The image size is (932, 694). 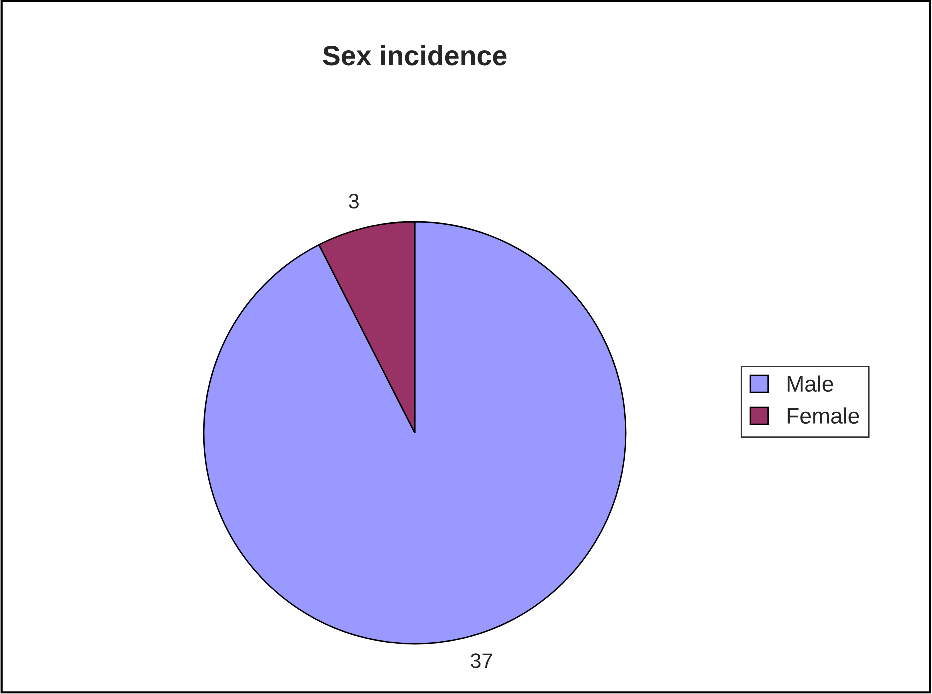 I want to click on data-label: 3, so click(x=354, y=201).